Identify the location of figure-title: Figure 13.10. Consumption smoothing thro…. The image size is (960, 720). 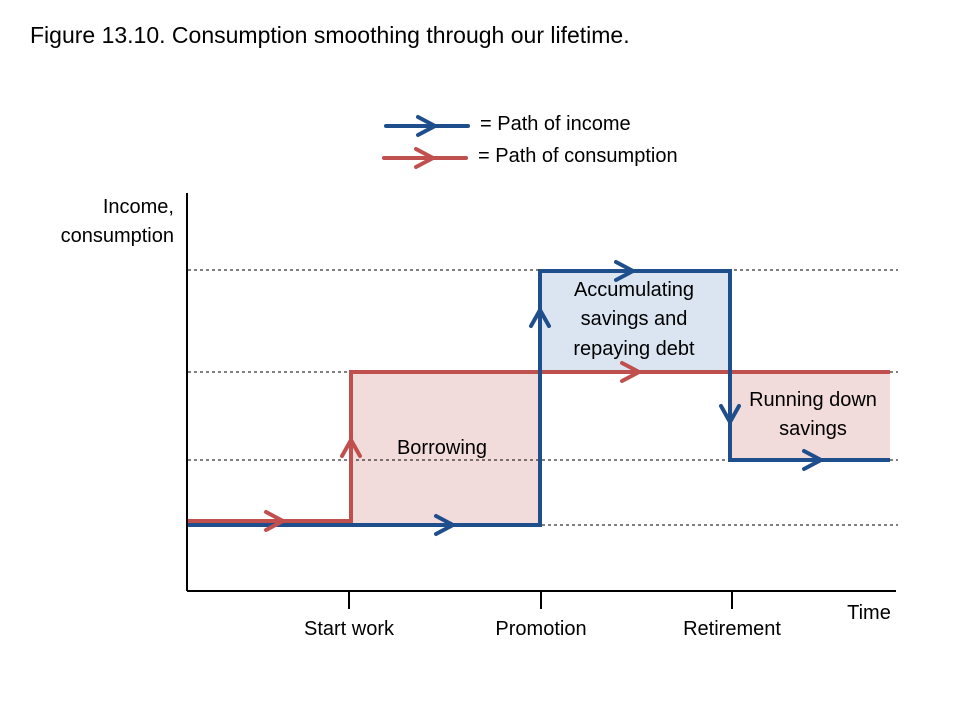
(330, 35).